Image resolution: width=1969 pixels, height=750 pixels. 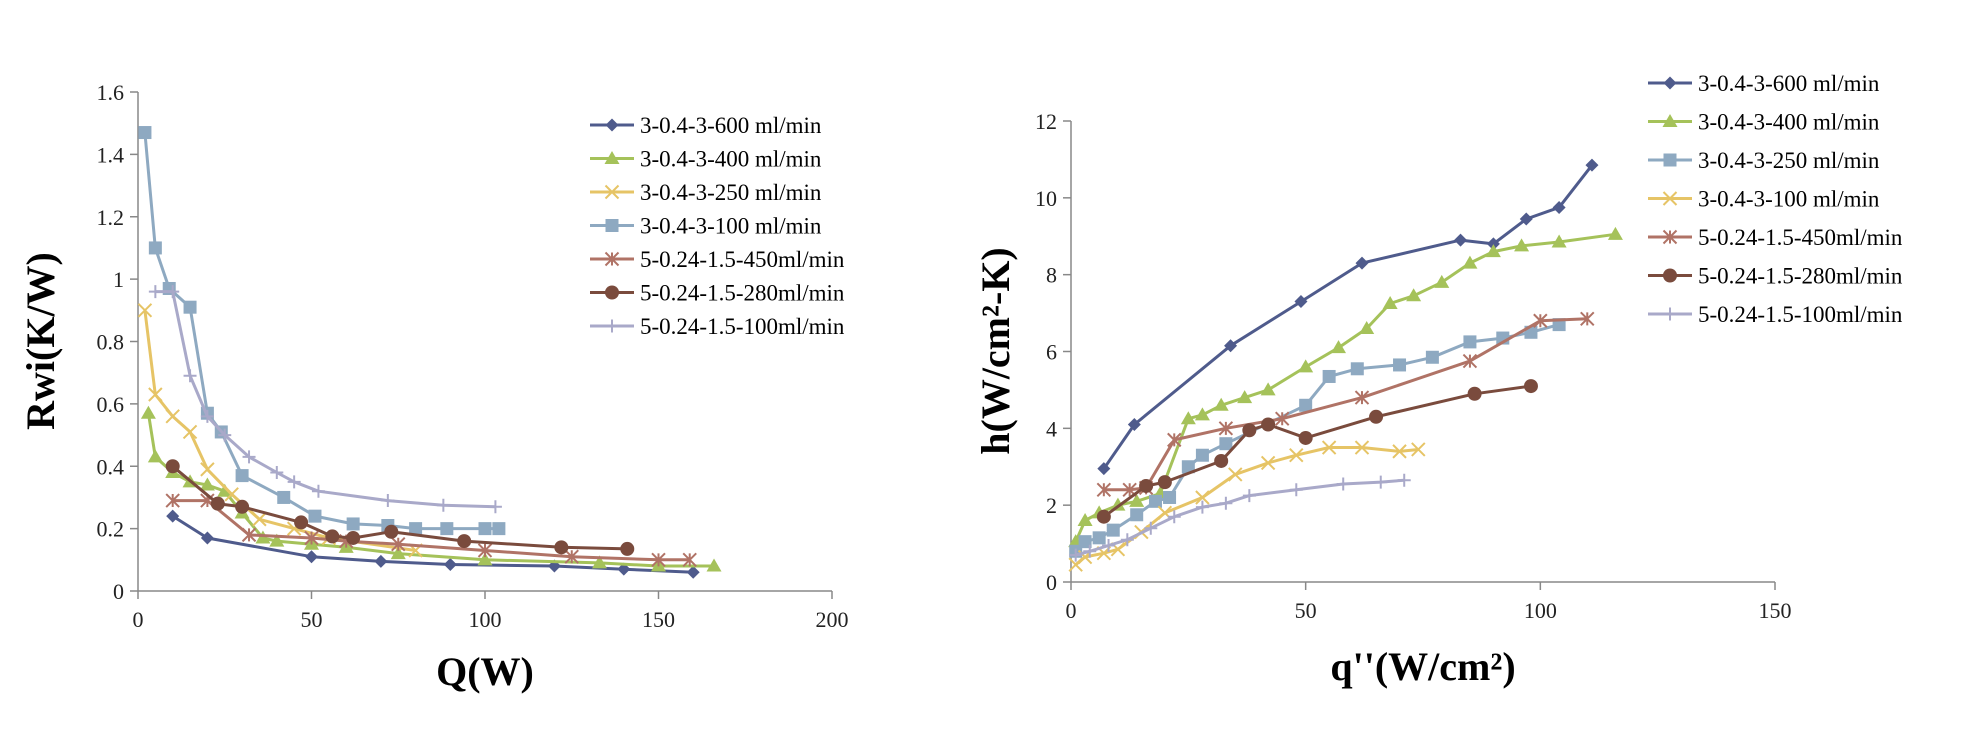 I want to click on x-tick-label: 150, so click(x=658, y=619).